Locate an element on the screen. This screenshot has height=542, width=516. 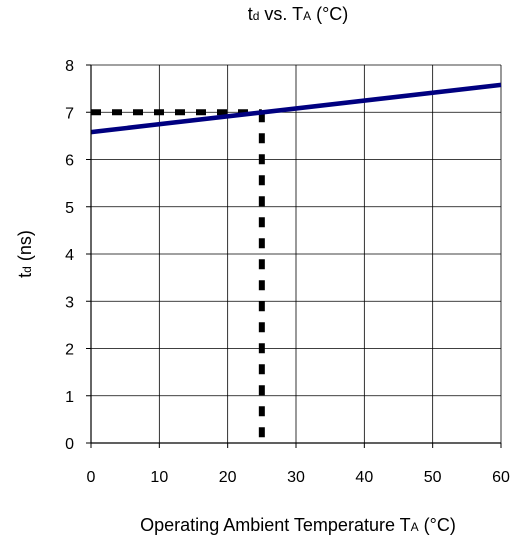
series is located at coordinates (296, 108).